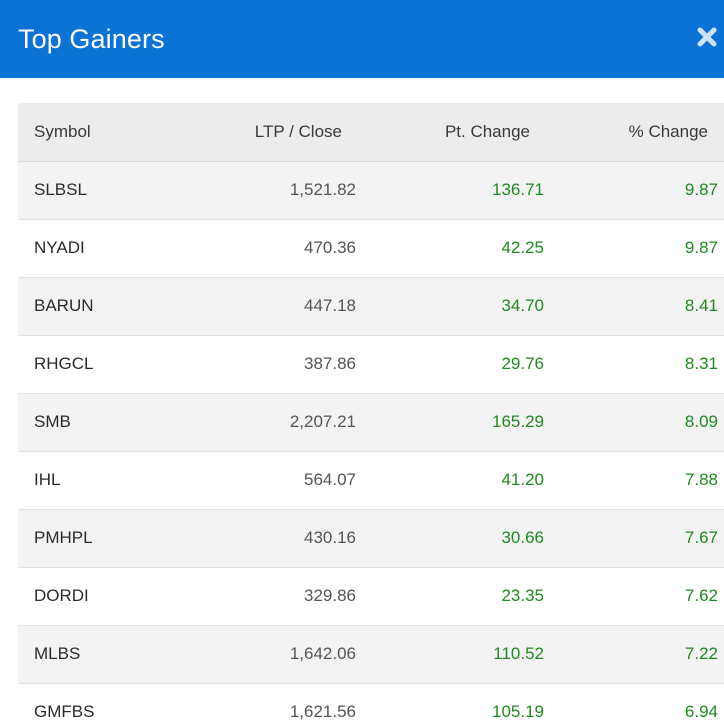 This screenshot has width=724, height=723. I want to click on close-x-icon, so click(707, 37).